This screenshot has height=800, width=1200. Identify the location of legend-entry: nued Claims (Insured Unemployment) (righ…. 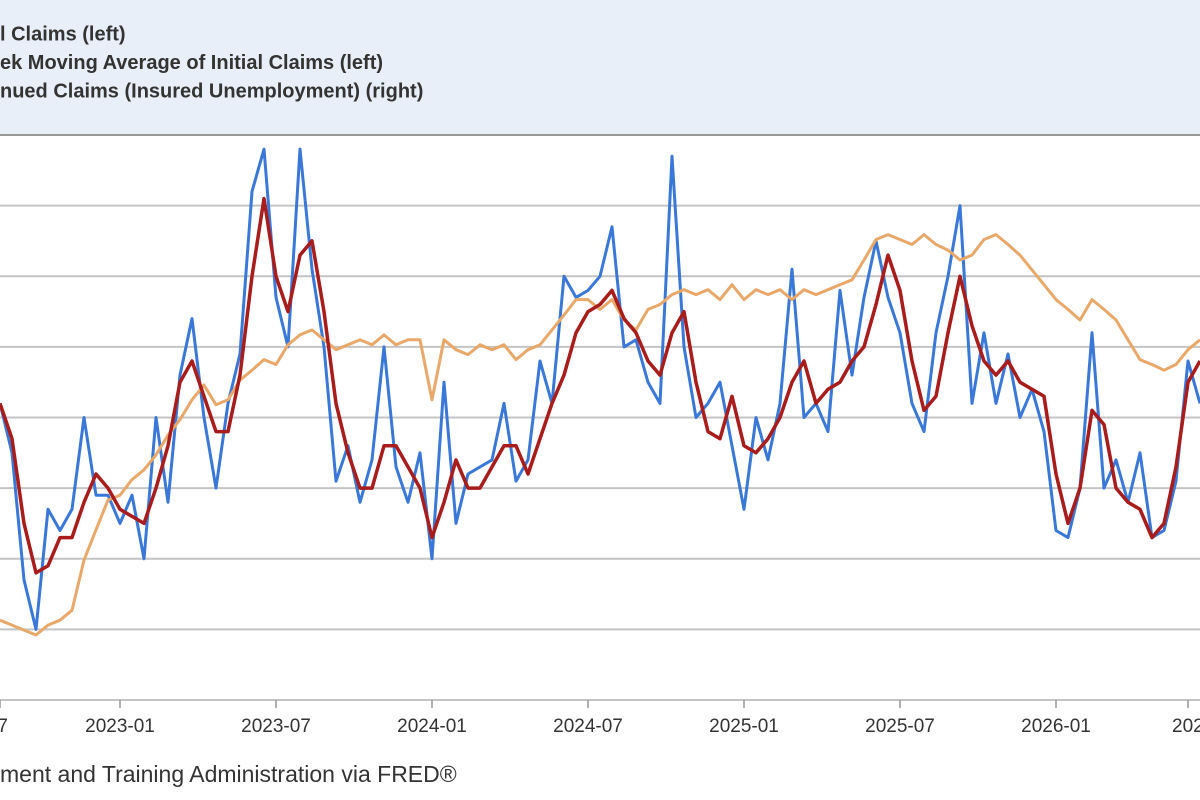
(211, 91).